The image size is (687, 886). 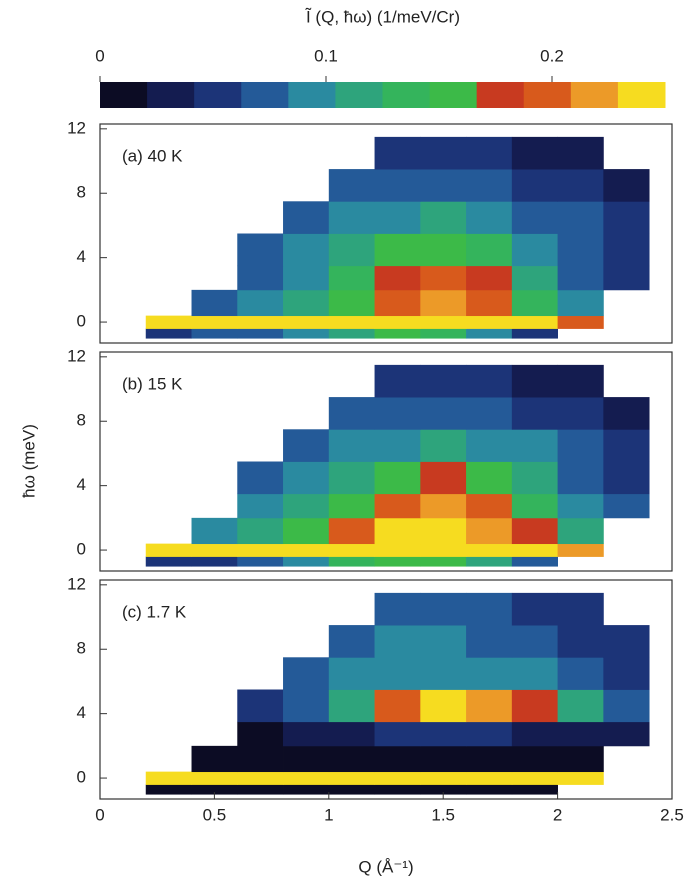 I want to click on x-axis-label: Q (Å⁻¹), so click(x=385, y=866).